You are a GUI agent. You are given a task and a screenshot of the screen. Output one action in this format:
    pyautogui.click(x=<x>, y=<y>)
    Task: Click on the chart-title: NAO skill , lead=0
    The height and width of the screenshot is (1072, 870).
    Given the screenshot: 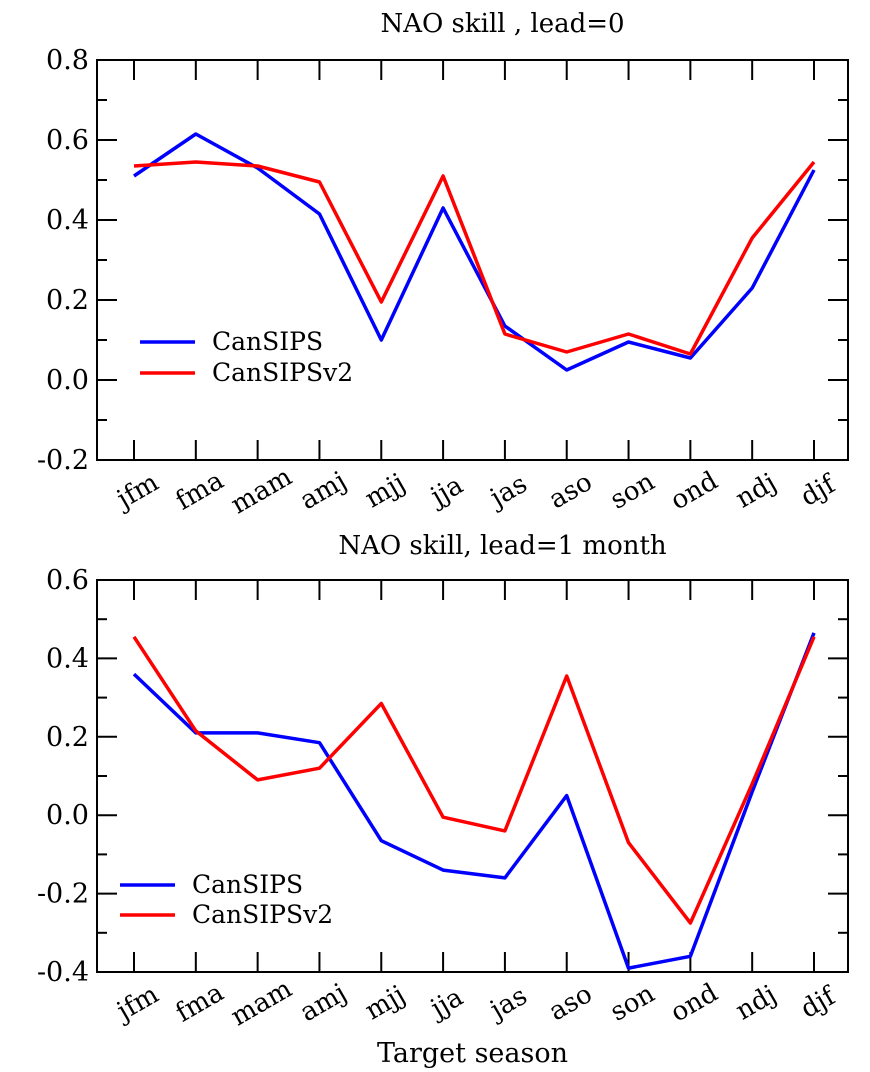 What is the action you would take?
    pyautogui.click(x=502, y=24)
    